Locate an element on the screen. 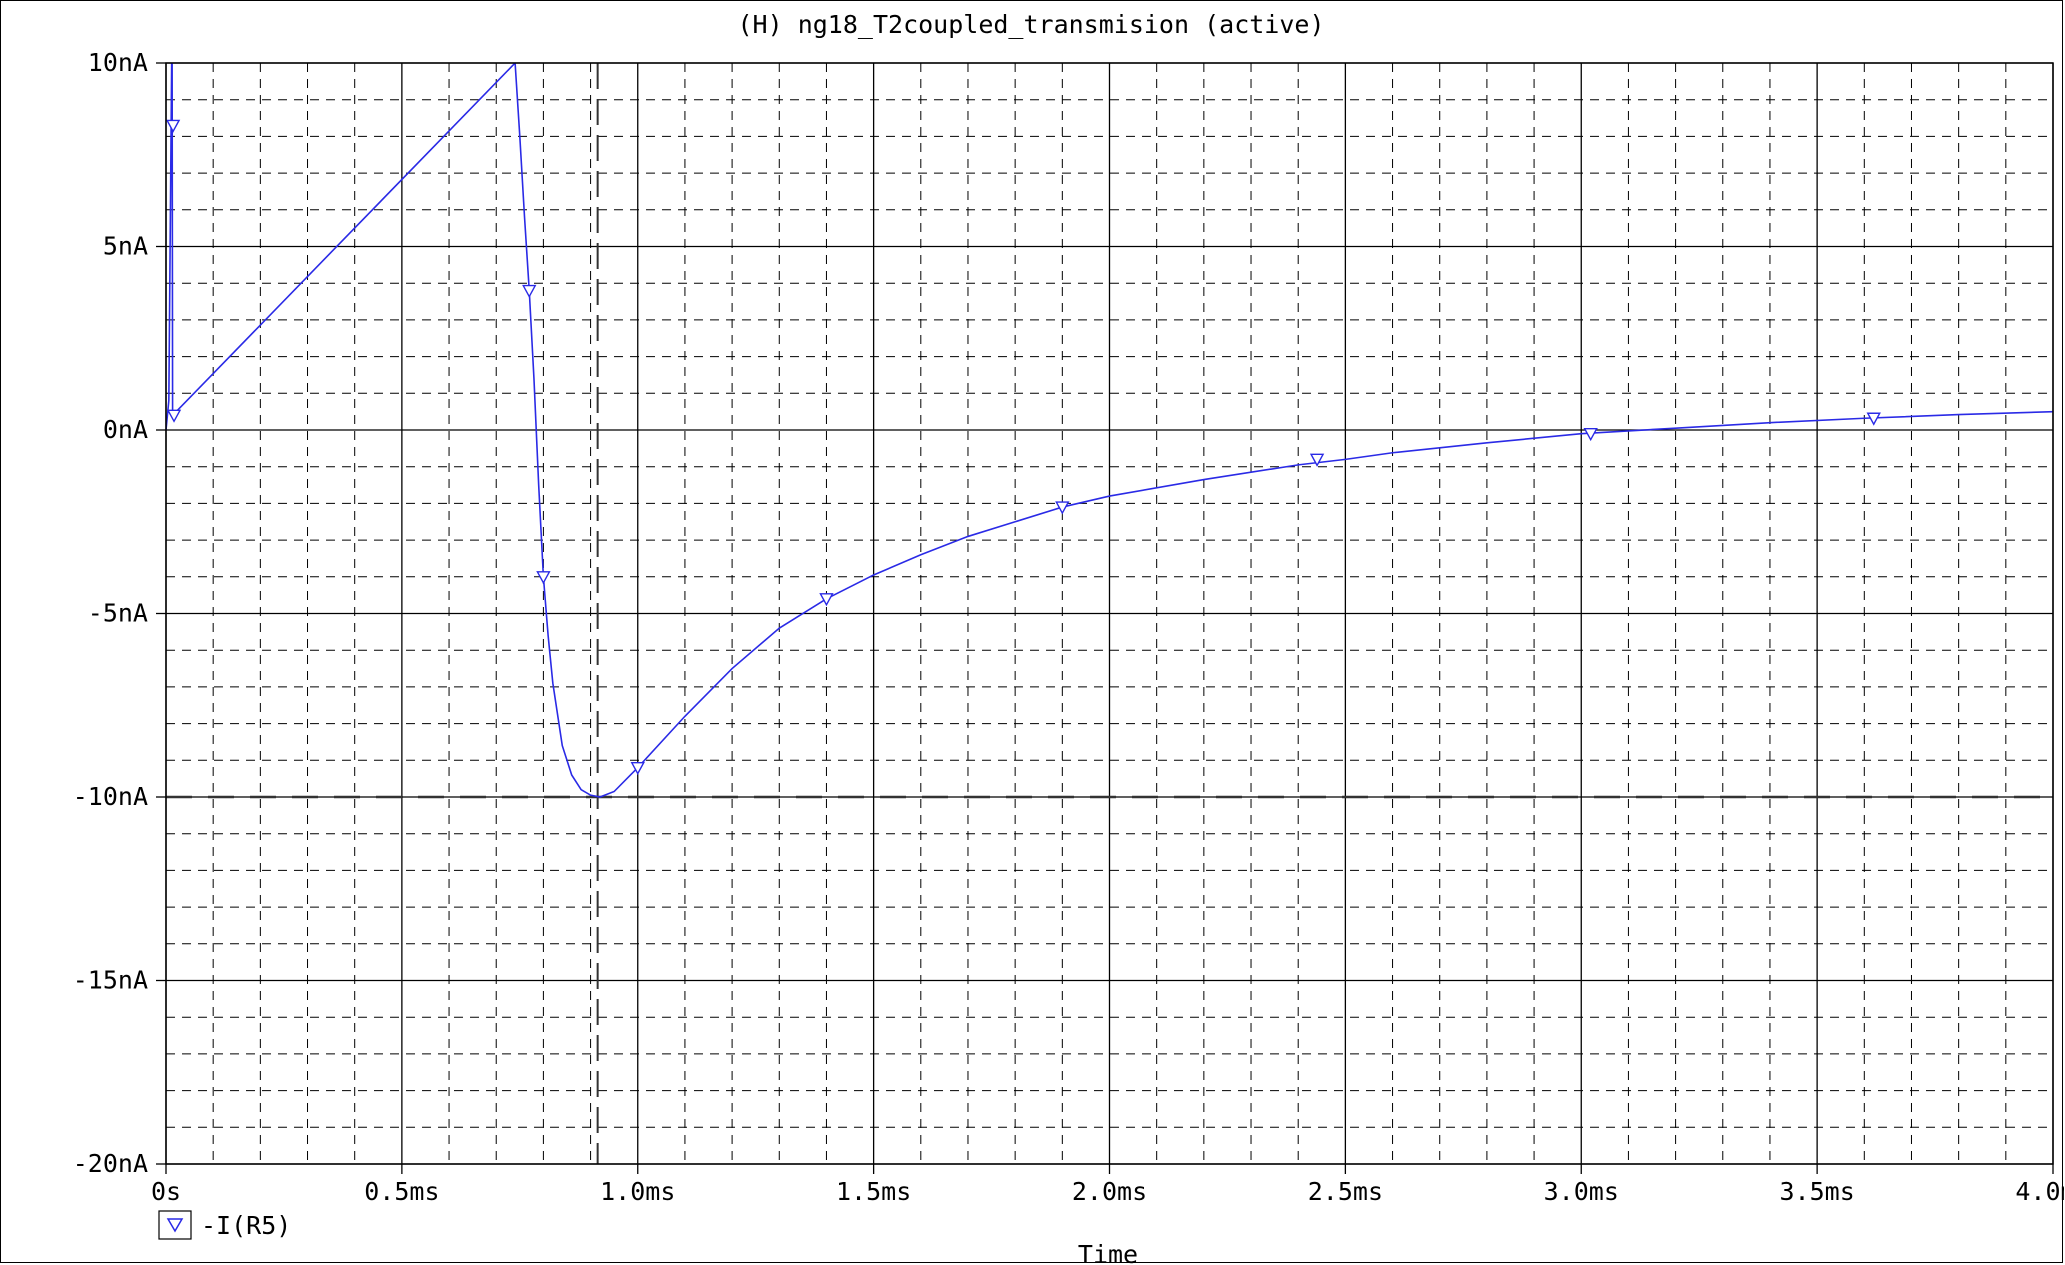  x-tick-label: 0s is located at coordinates (166, 1191).